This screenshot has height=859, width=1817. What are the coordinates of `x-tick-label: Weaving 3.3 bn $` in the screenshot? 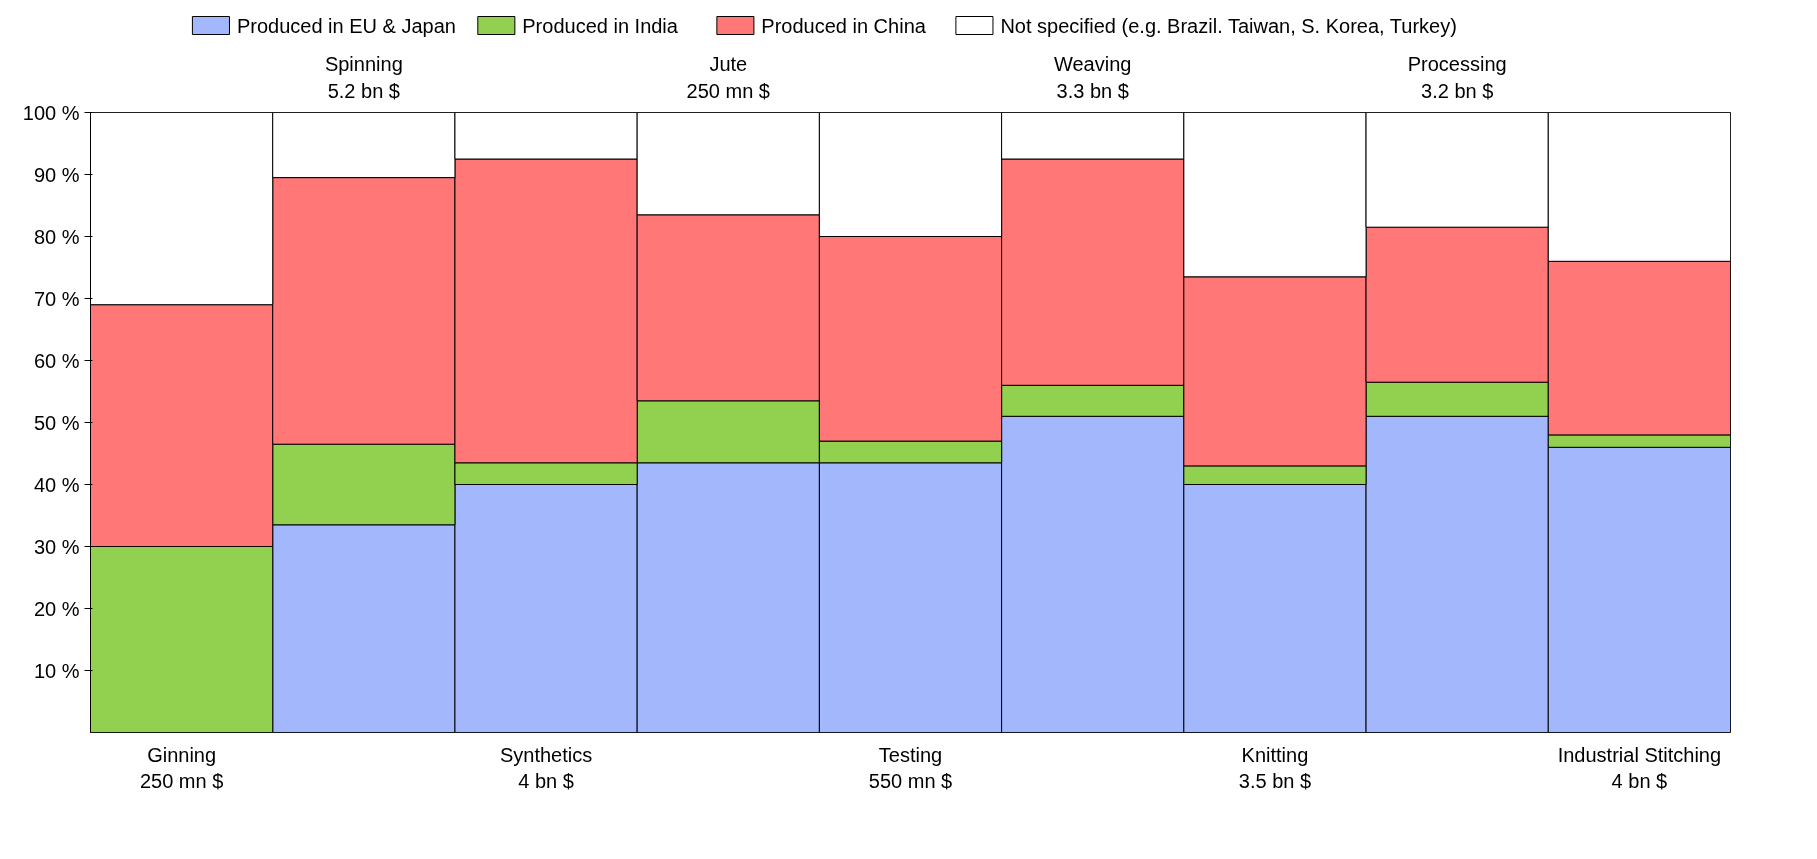 It's located at (1093, 77).